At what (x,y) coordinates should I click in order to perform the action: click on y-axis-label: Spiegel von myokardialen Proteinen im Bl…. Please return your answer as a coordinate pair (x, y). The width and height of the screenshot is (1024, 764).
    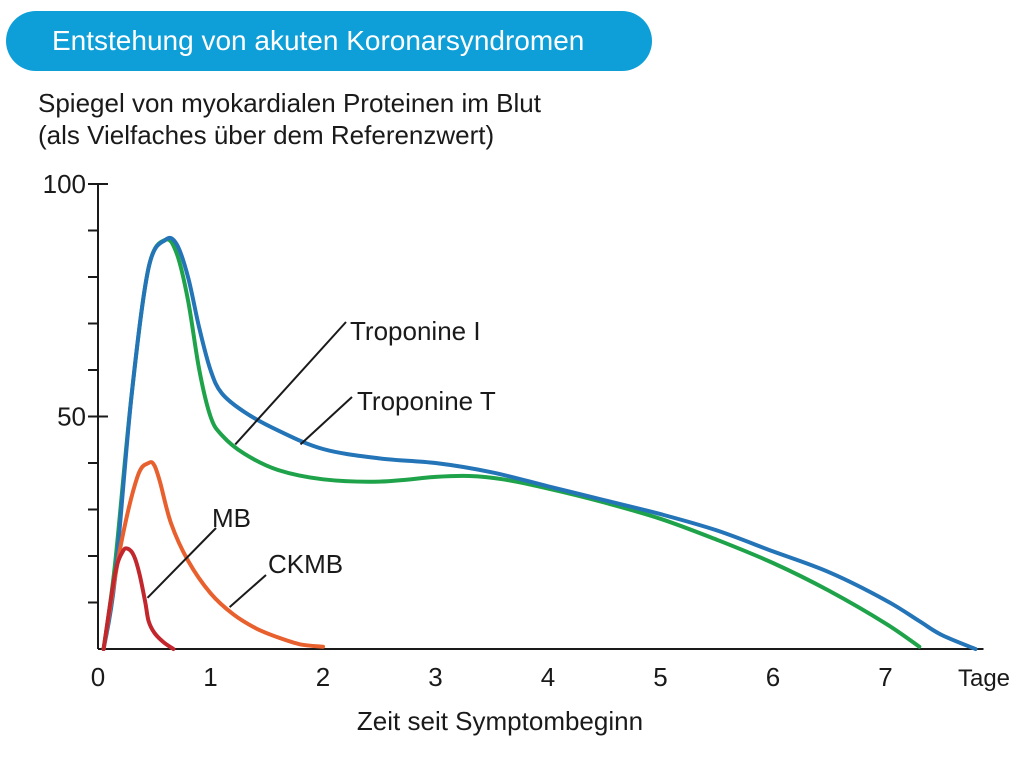
    Looking at the image, I should click on (289, 119).